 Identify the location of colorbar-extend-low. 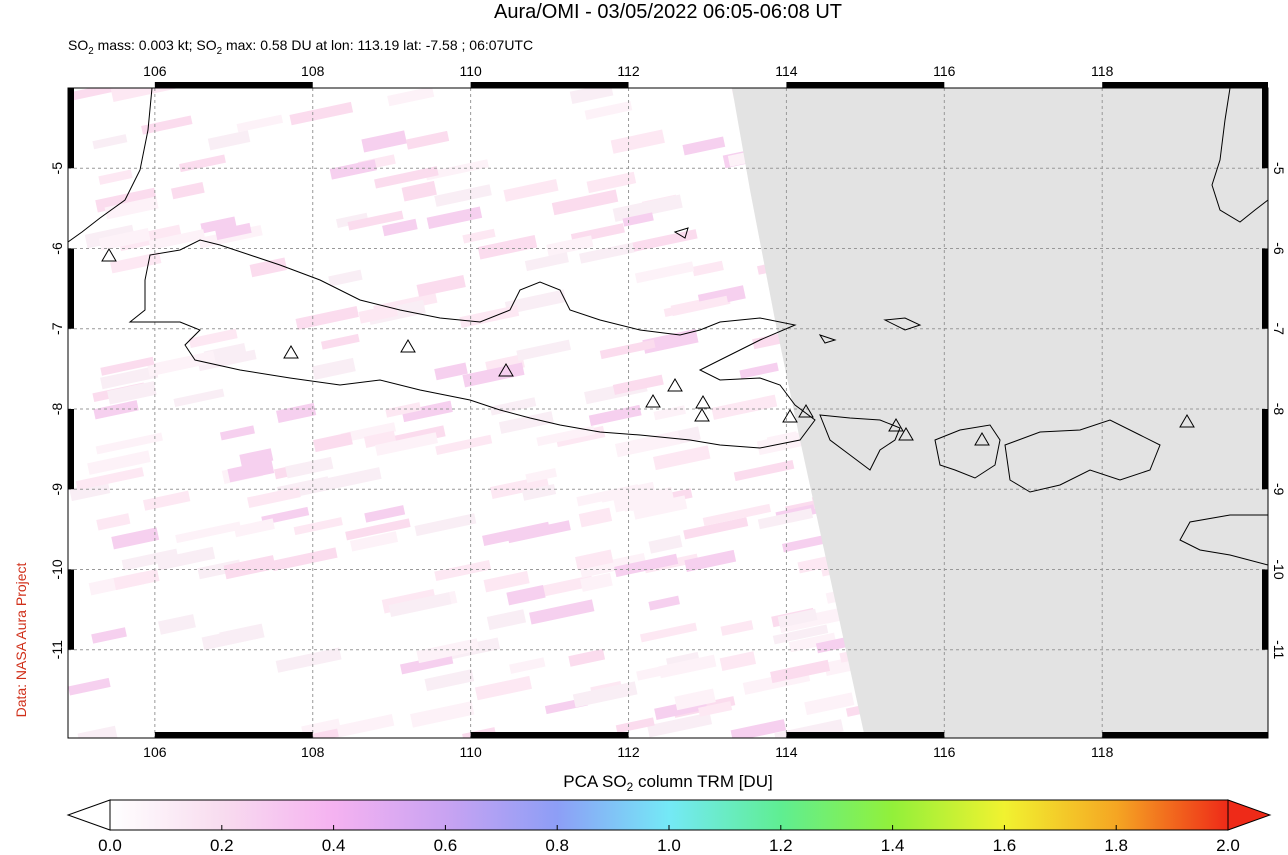
(88, 815).